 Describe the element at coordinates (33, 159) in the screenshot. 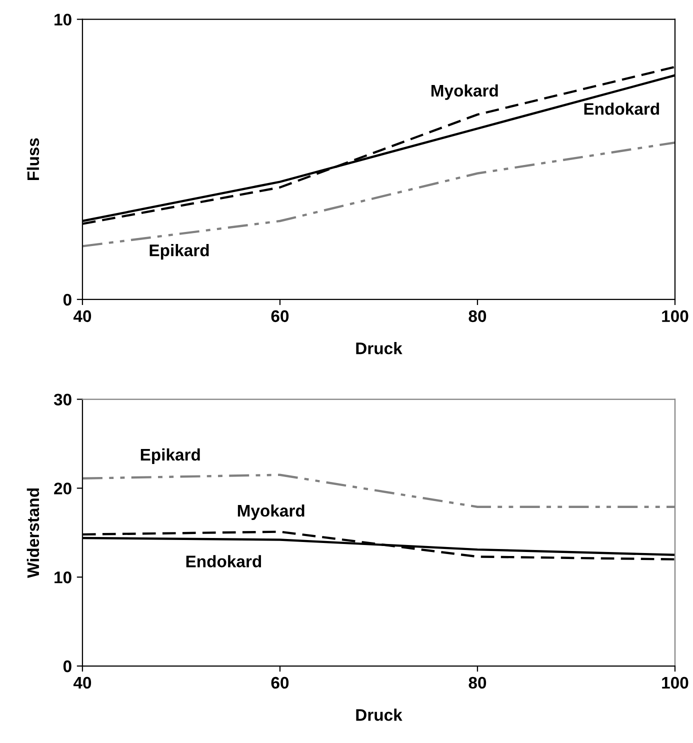

I see `y-axis-title: Fluss` at that location.